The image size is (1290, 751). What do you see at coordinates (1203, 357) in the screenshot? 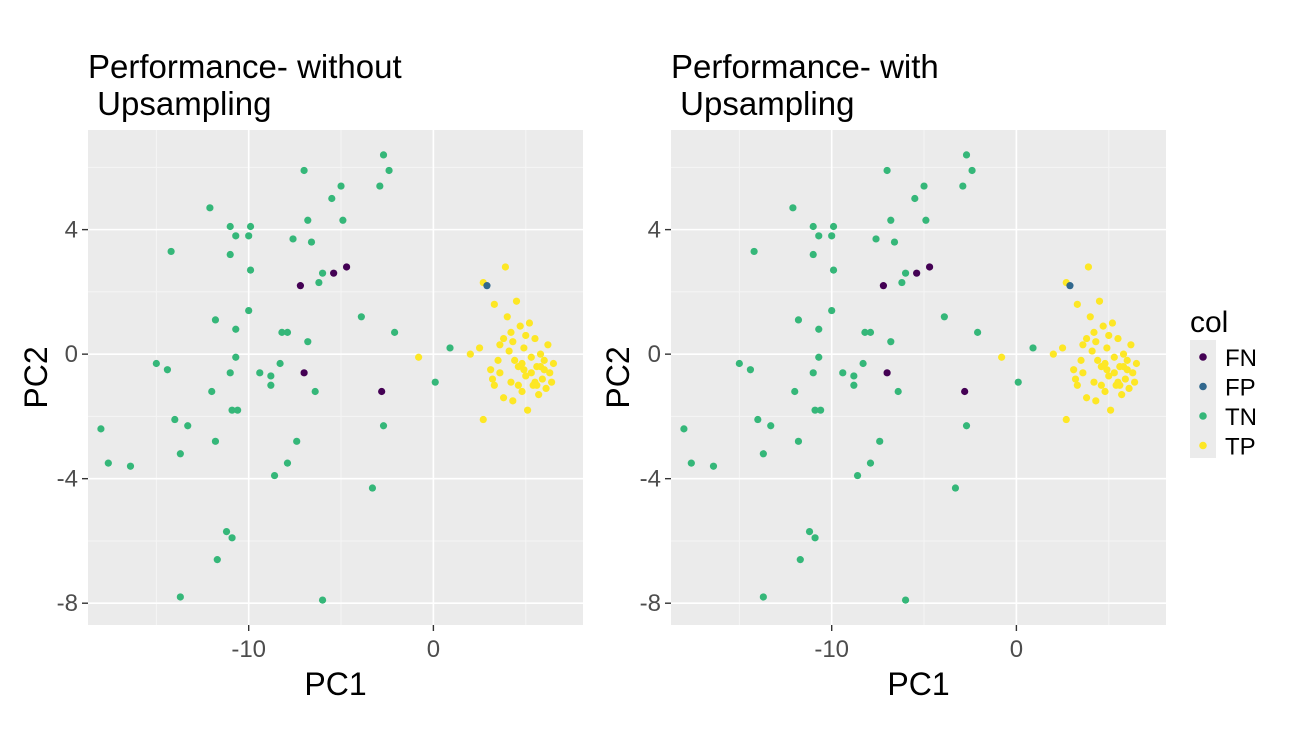
I see `legend-key-fn` at bounding box center [1203, 357].